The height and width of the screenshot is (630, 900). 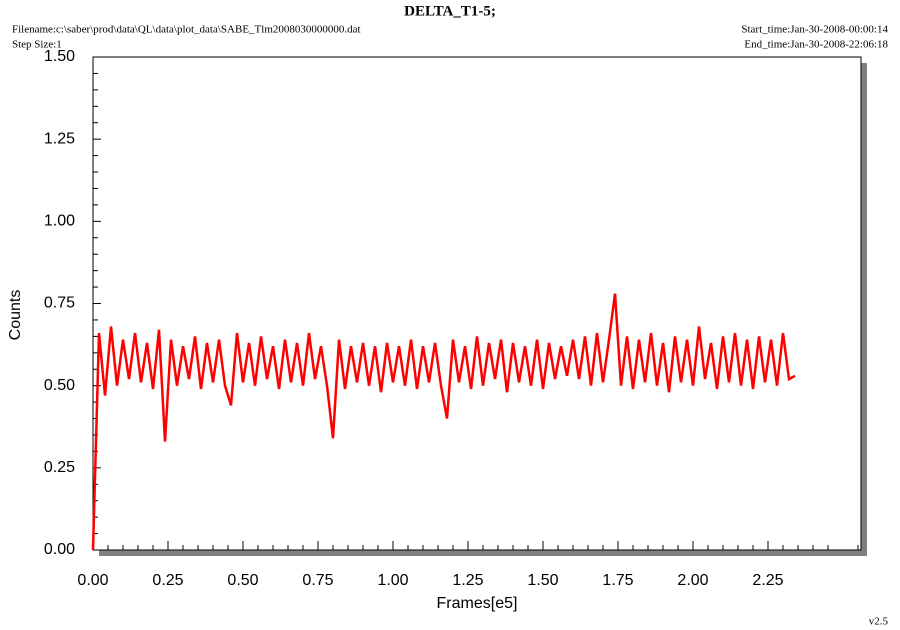 What do you see at coordinates (450, 11) in the screenshot?
I see `chart-title: DELTA_T1-5;` at bounding box center [450, 11].